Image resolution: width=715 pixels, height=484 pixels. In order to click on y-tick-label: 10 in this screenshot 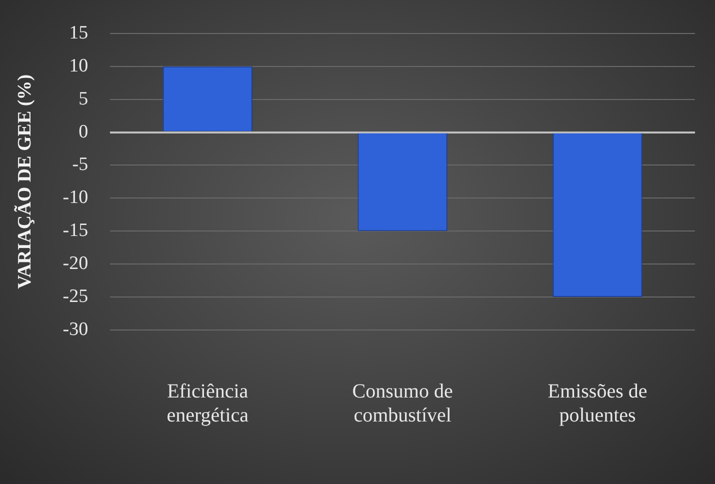, I will do `click(78, 65)`.